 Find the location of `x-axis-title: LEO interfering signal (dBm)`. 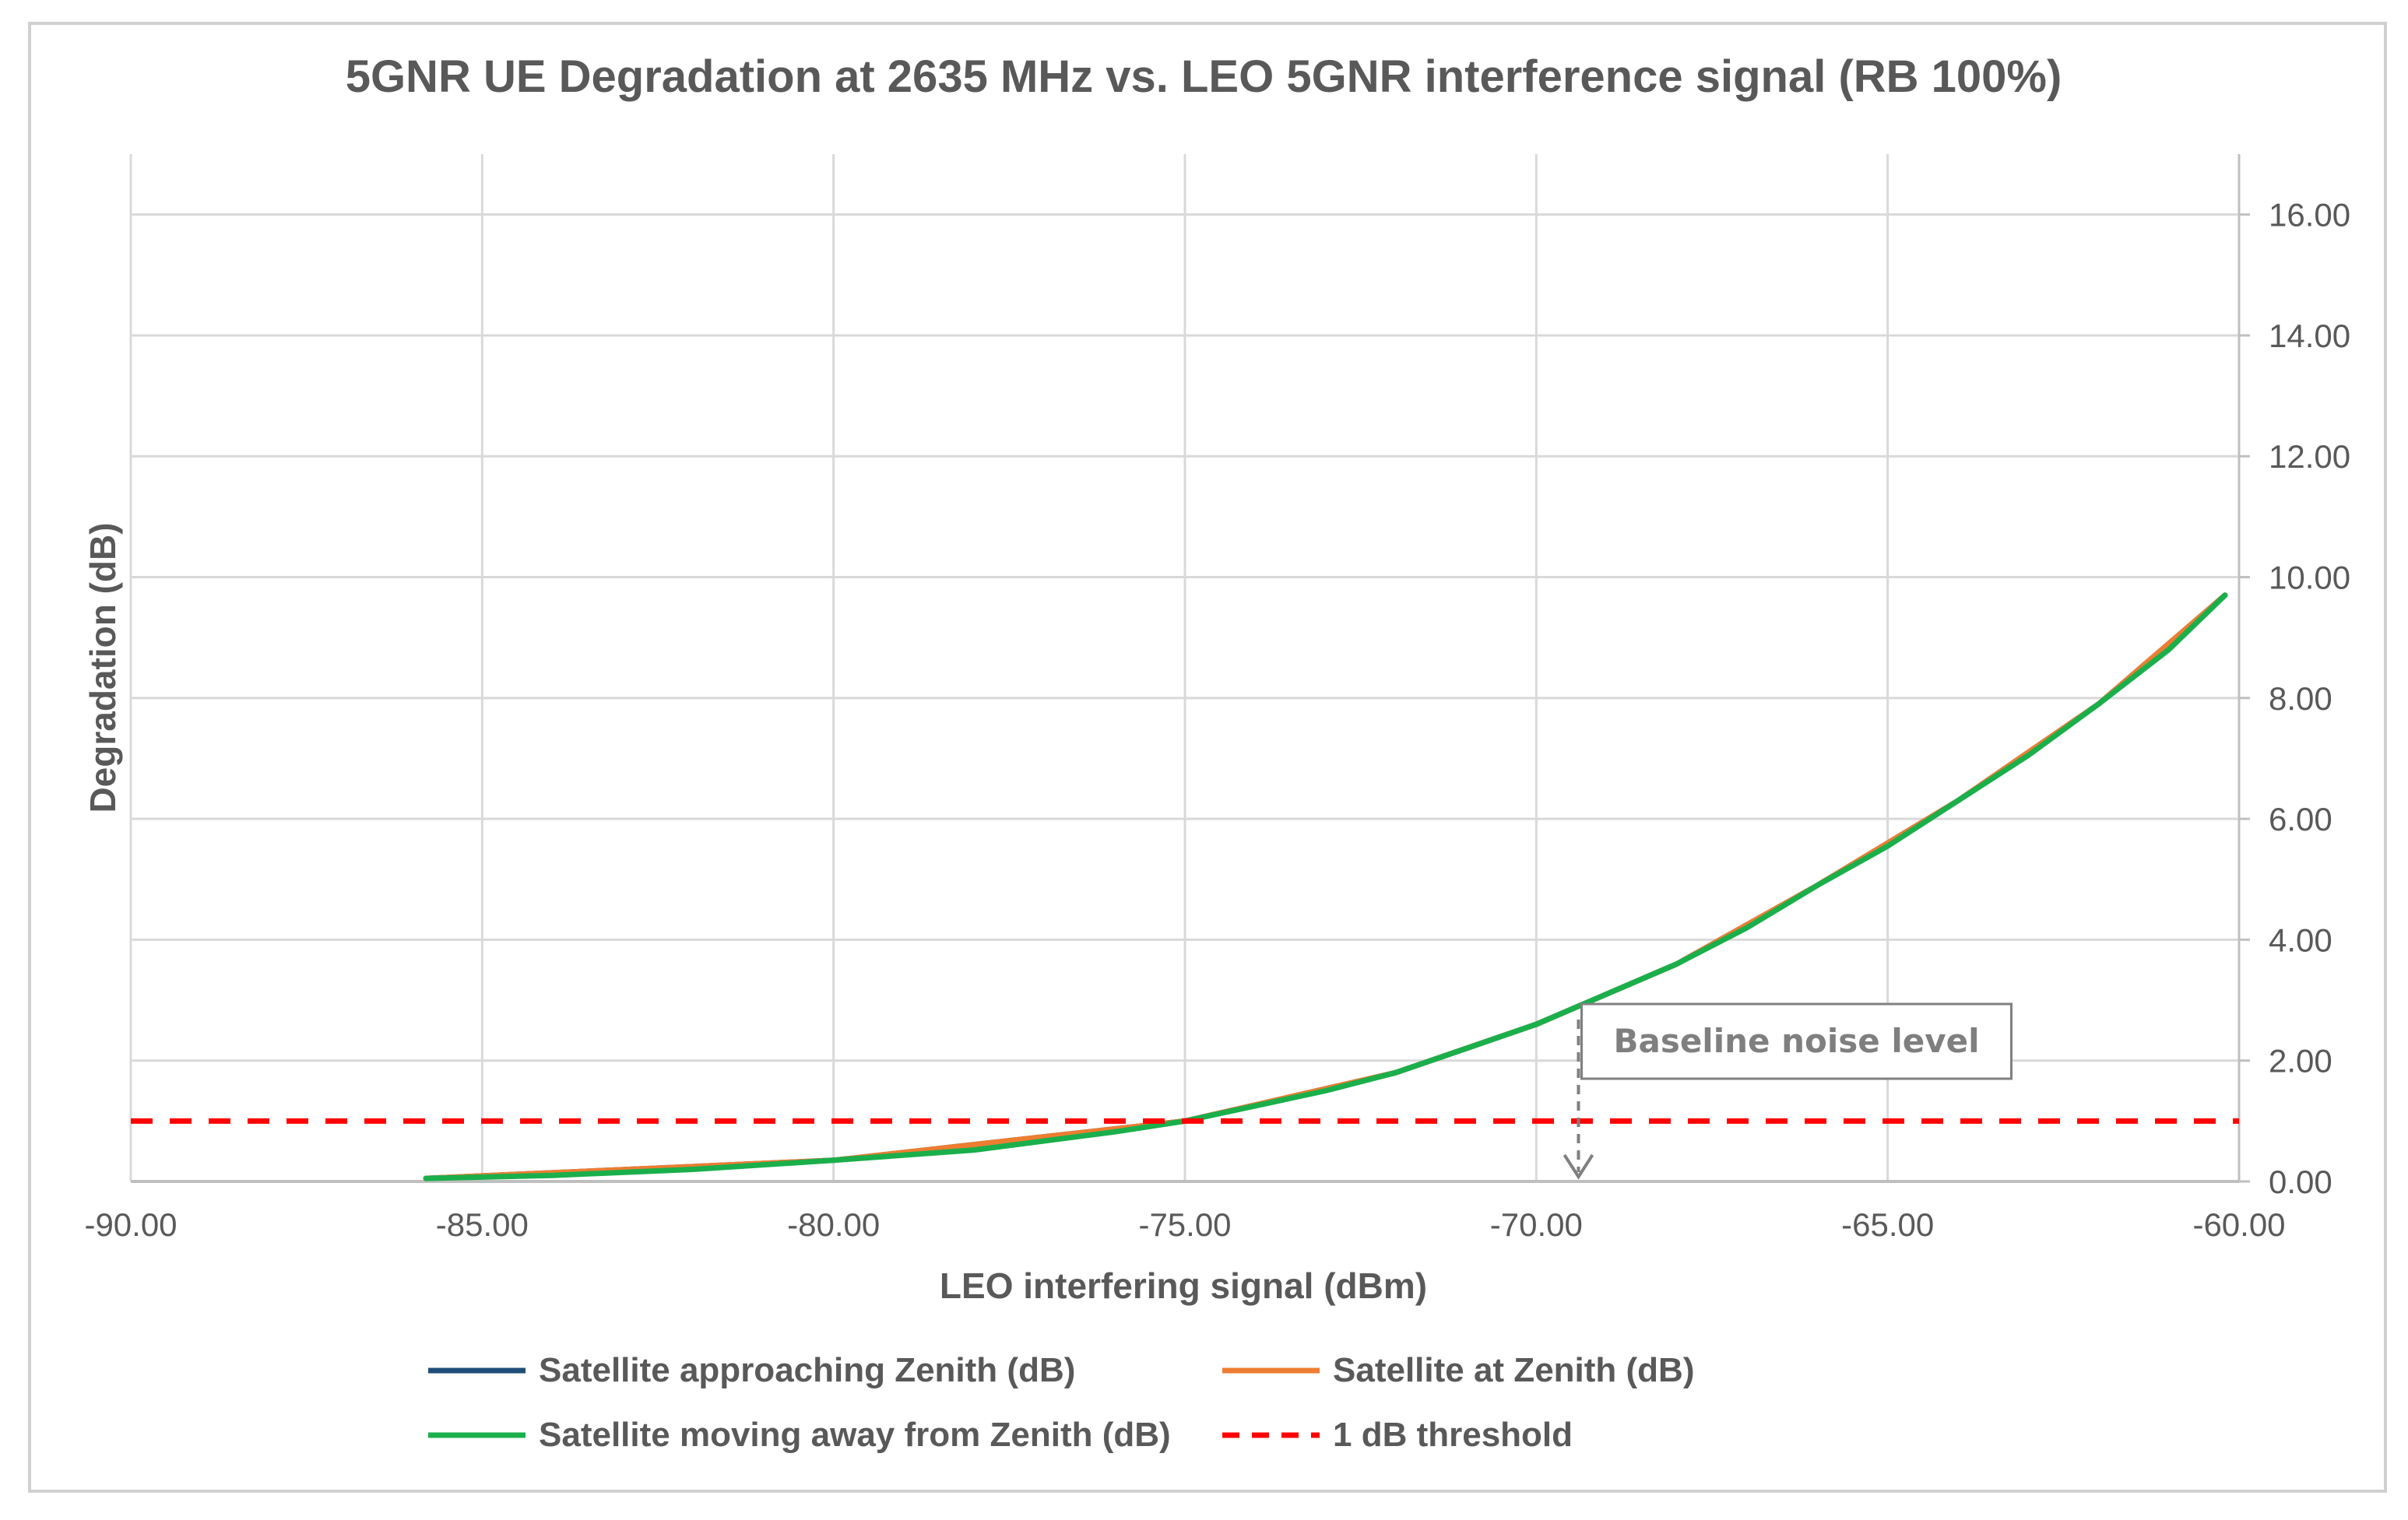

x-axis-title: LEO interfering signal (dBm) is located at coordinates (1183, 1285).